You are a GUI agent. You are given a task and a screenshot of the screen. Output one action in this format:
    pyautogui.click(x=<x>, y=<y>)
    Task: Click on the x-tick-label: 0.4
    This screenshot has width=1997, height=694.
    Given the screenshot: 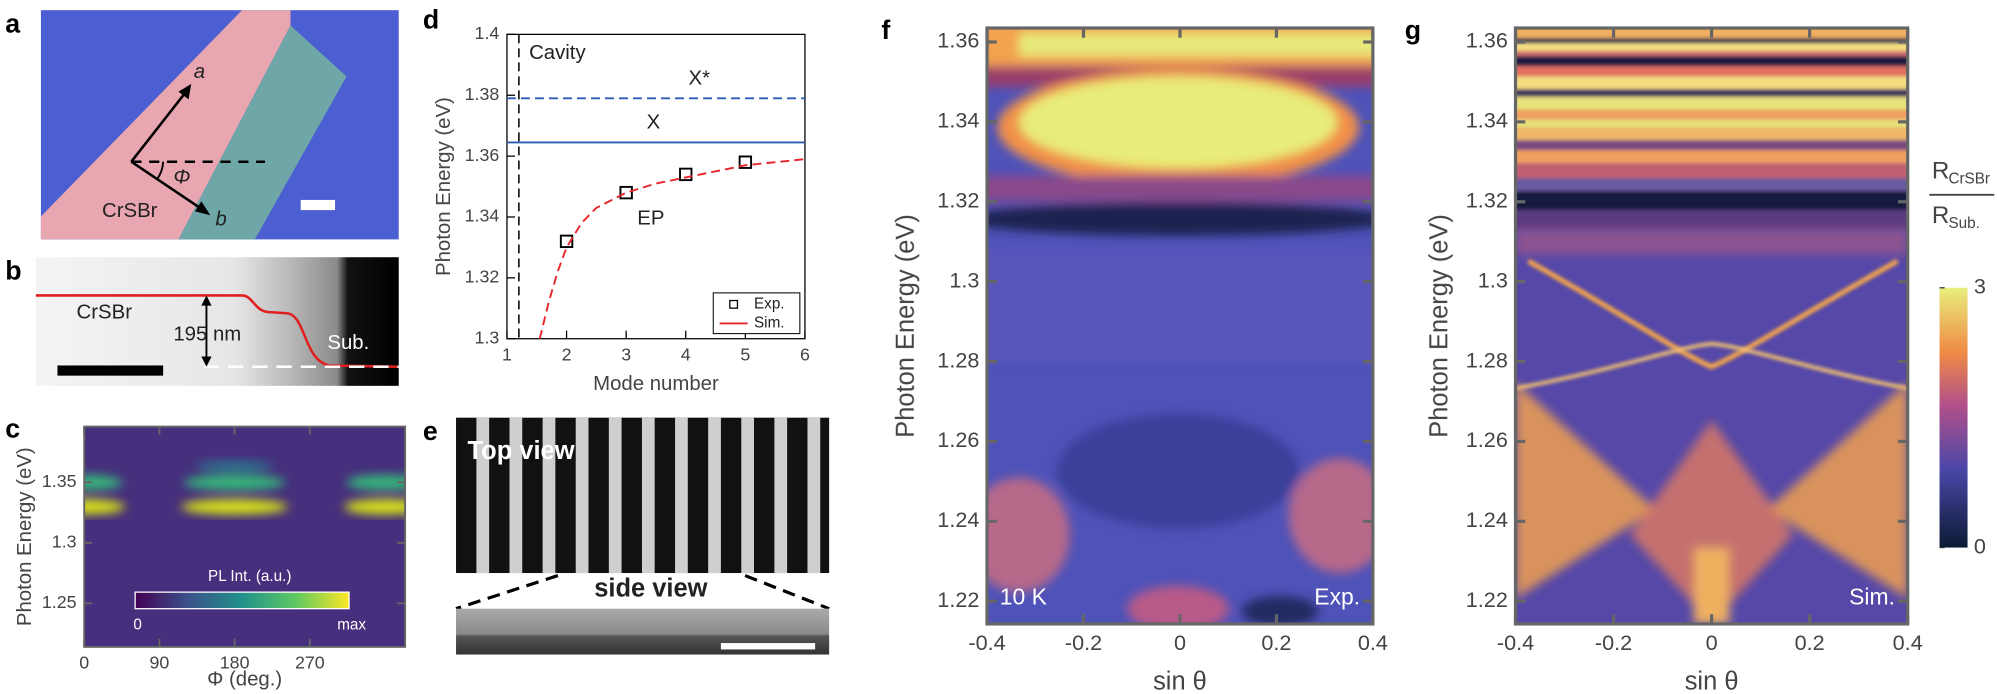 What is the action you would take?
    pyautogui.click(x=1373, y=642)
    